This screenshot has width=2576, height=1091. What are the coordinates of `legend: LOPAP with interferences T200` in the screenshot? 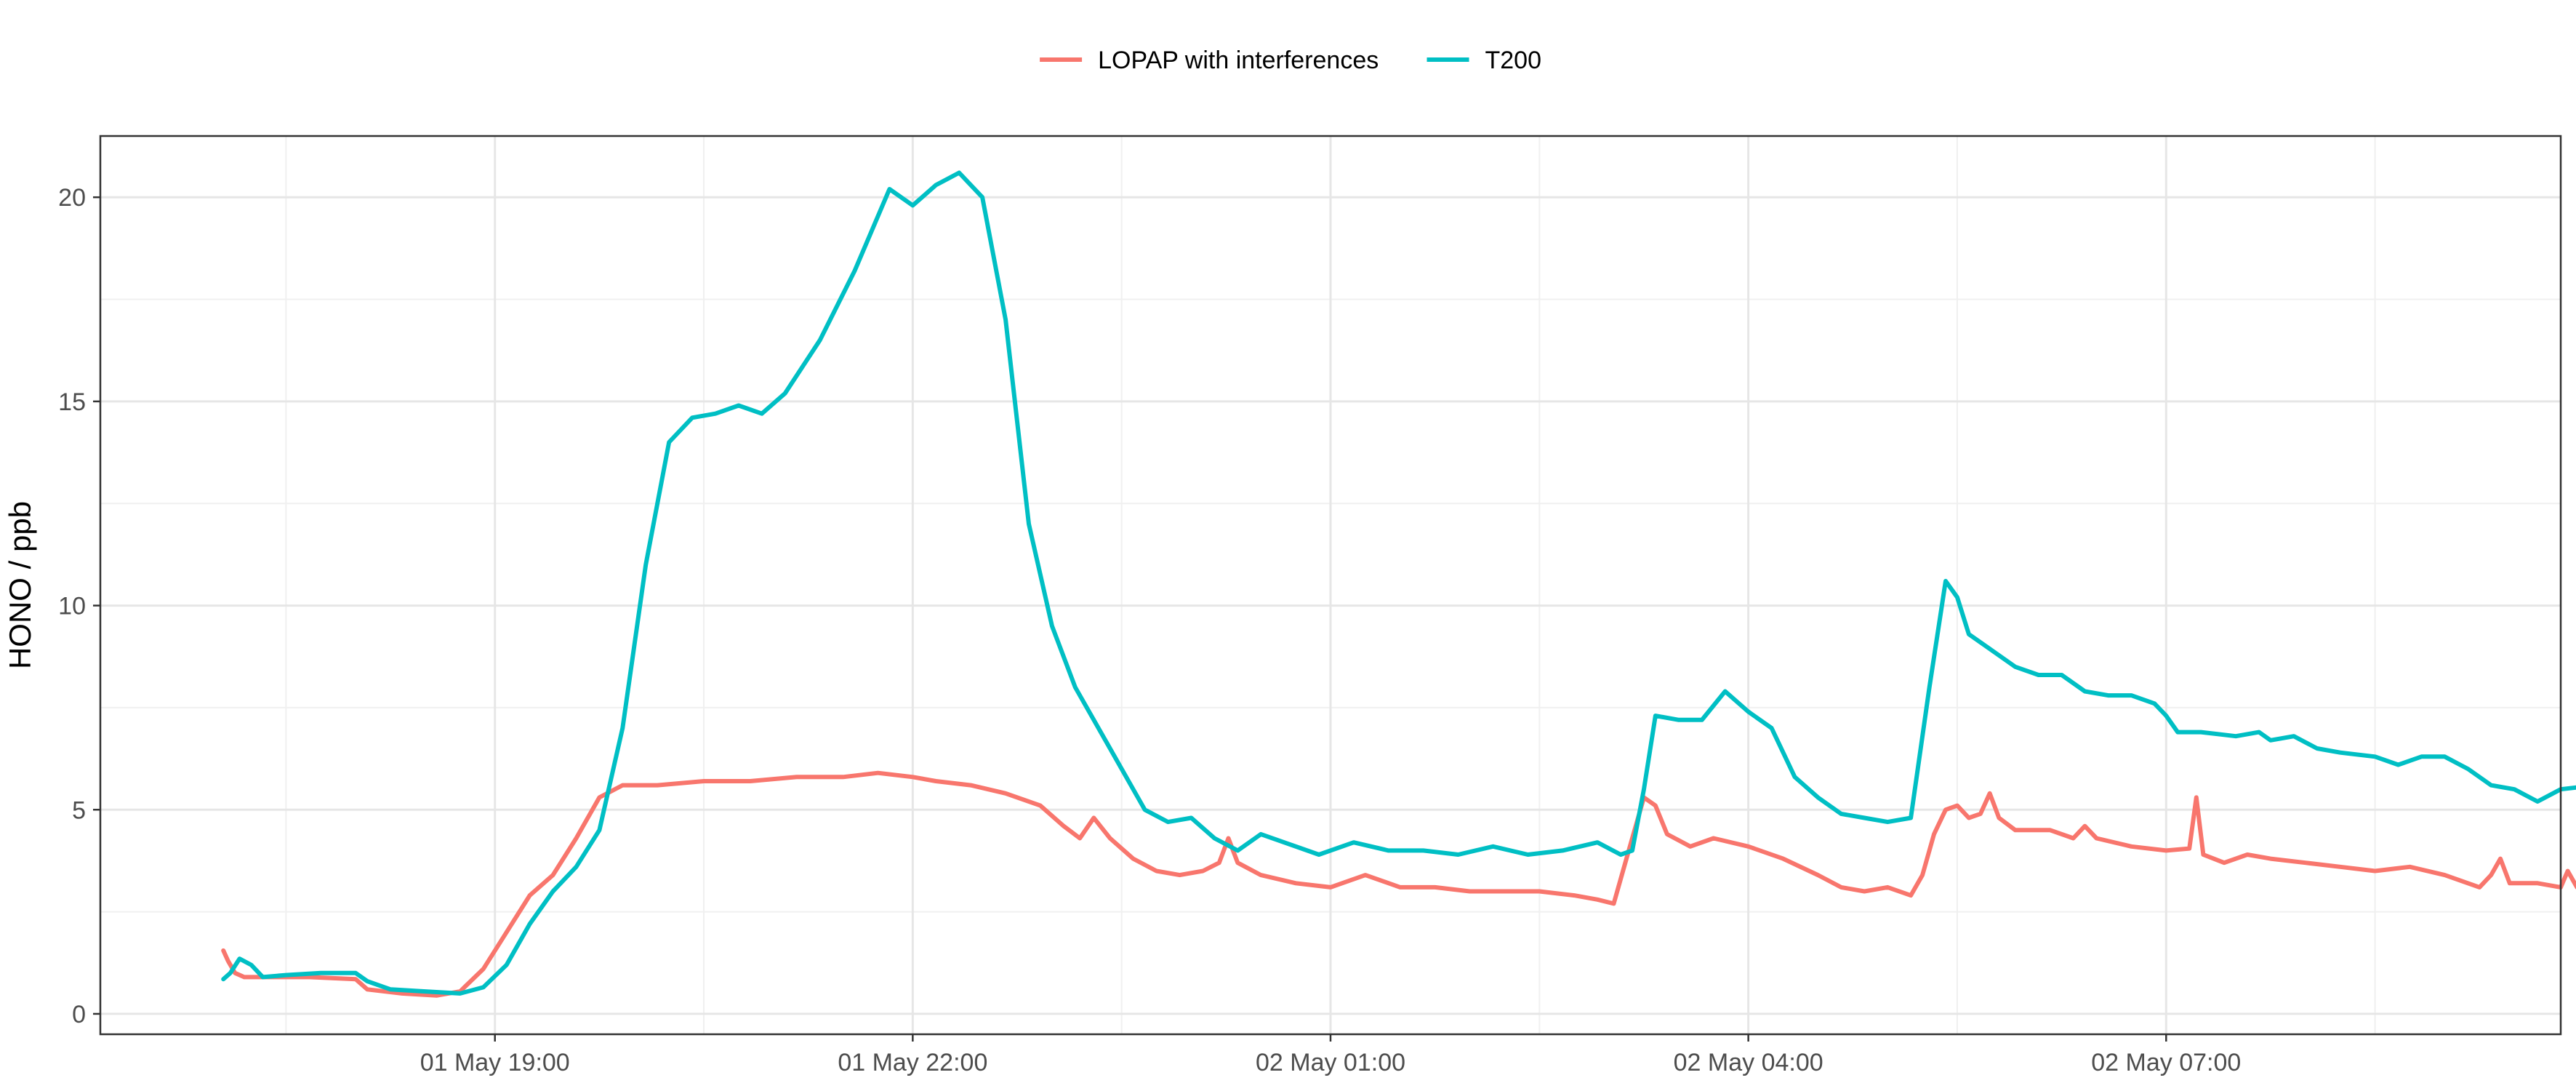 It's located at (1290, 60).